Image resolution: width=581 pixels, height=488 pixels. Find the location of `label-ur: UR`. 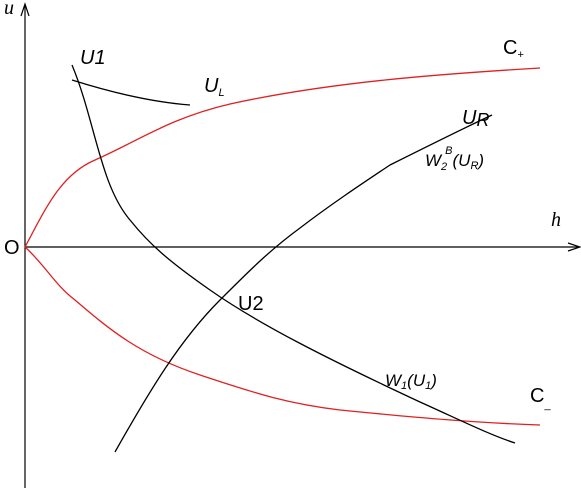

label-ur: UR is located at coordinates (475, 118).